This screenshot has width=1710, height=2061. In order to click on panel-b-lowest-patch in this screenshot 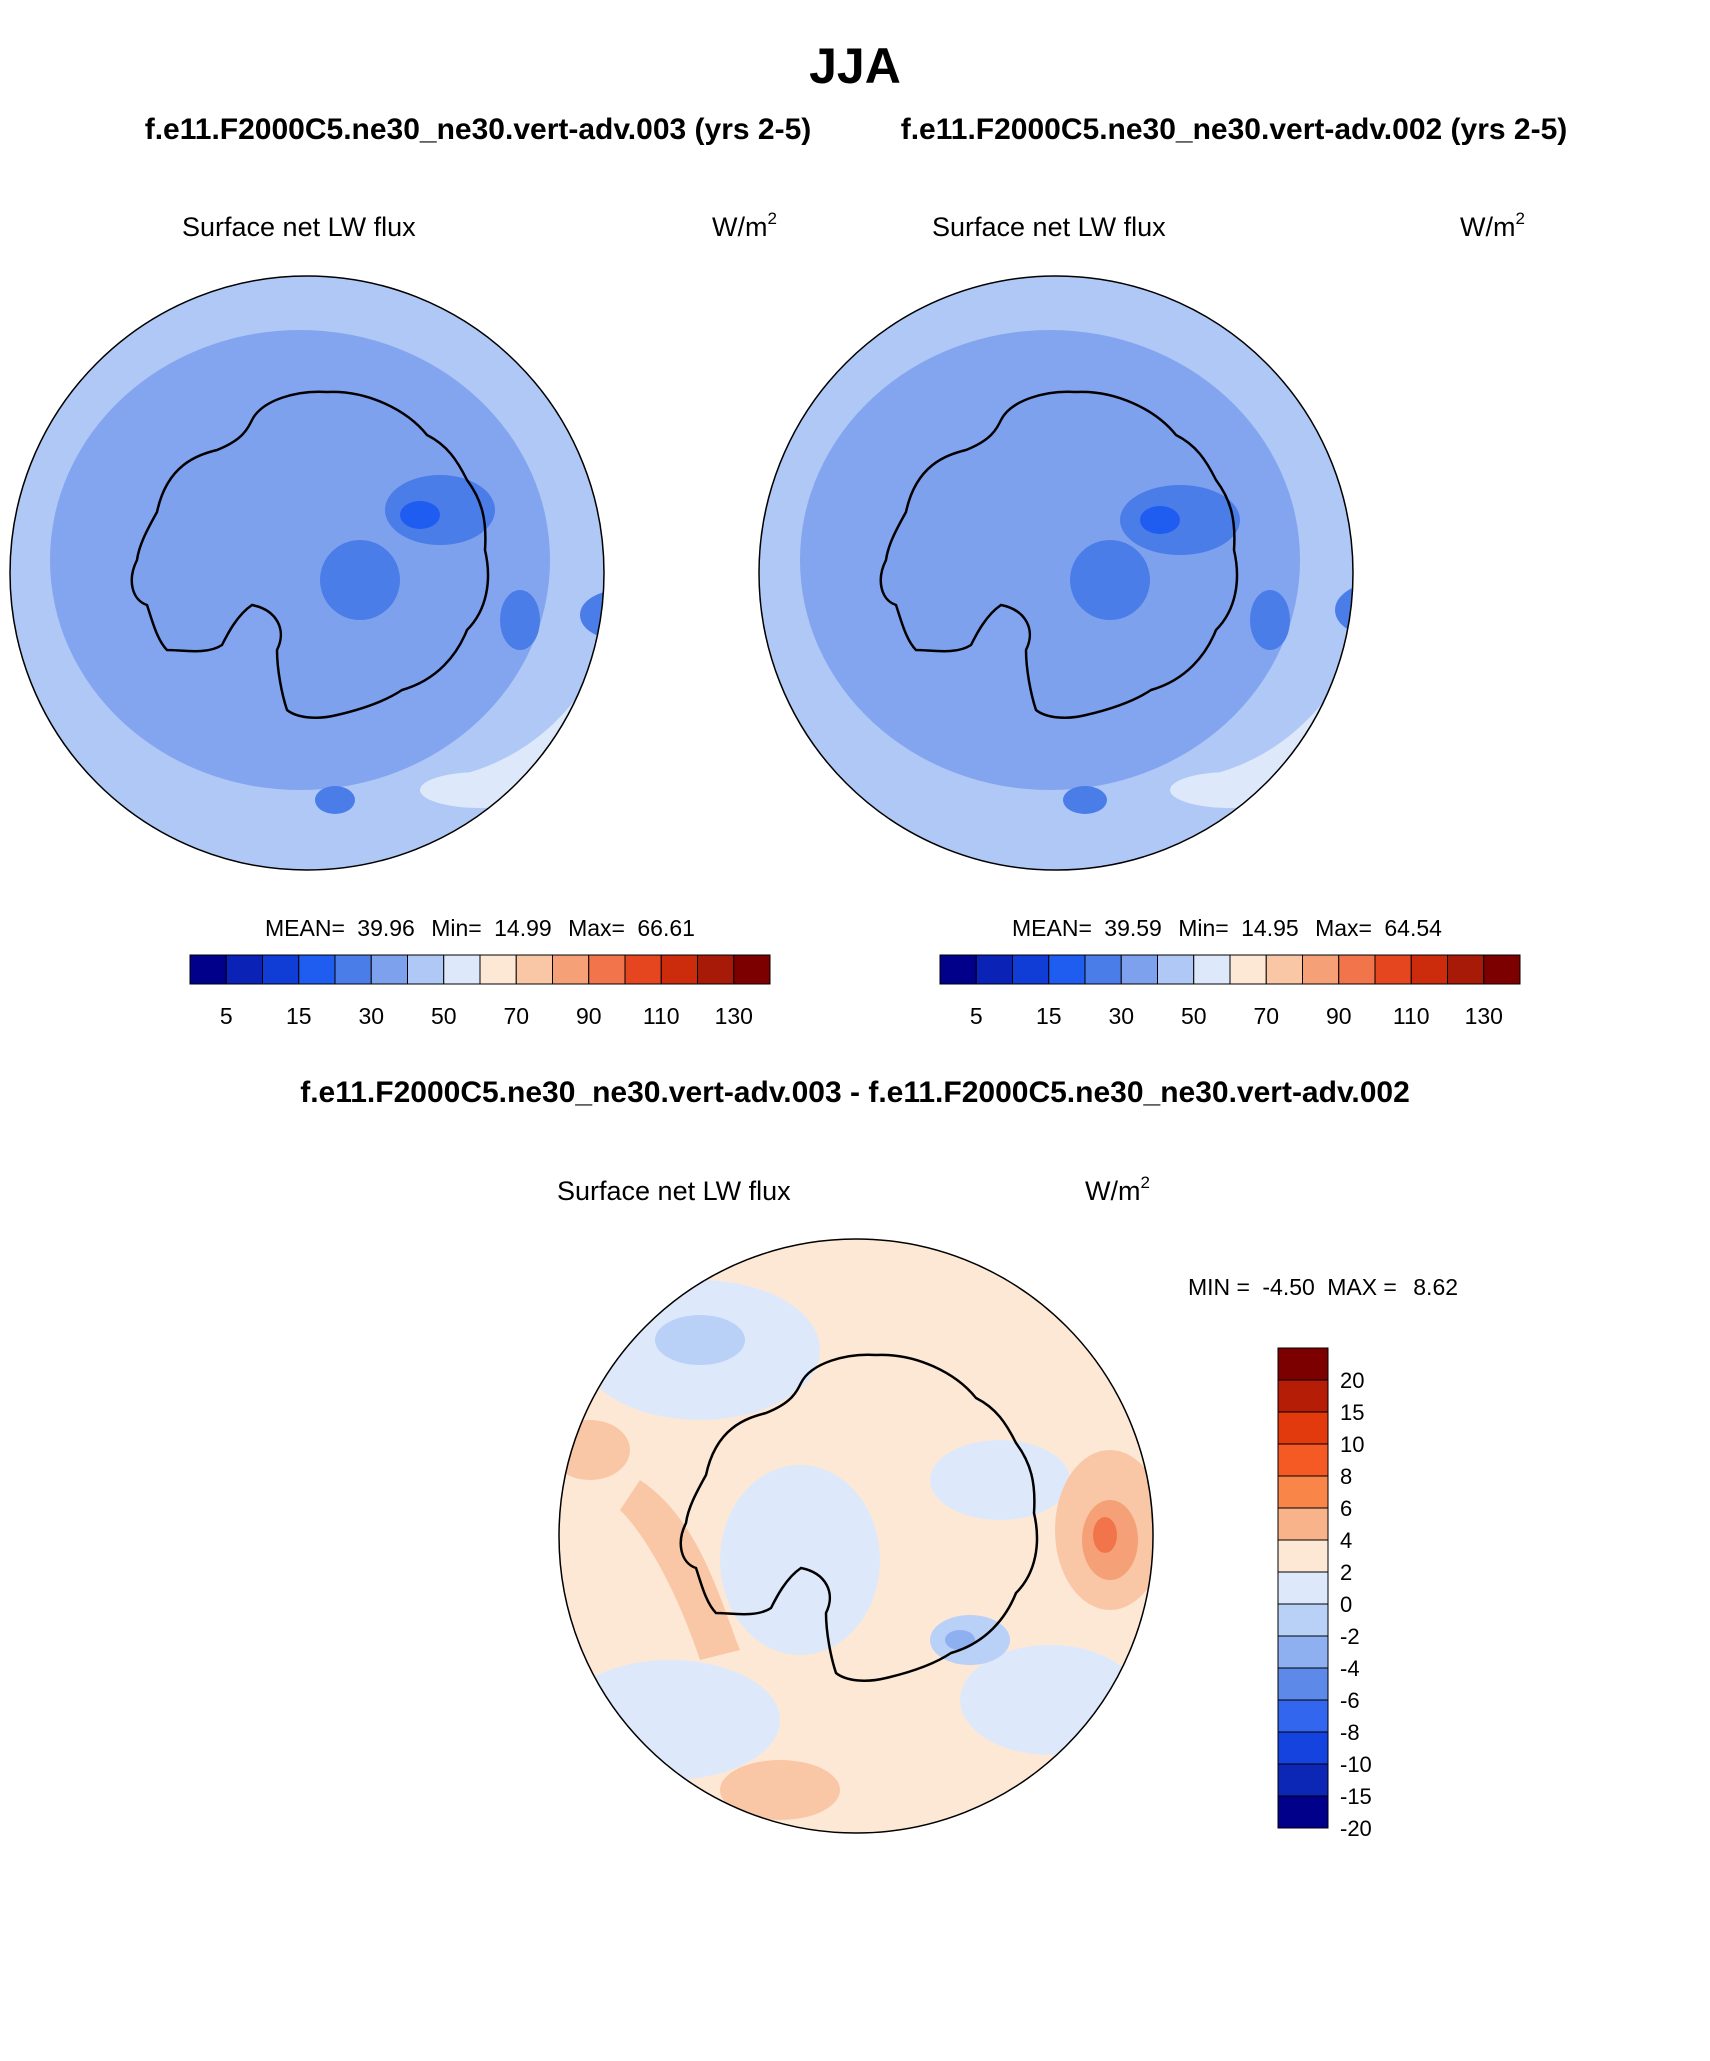, I will do `click(1160, 520)`.